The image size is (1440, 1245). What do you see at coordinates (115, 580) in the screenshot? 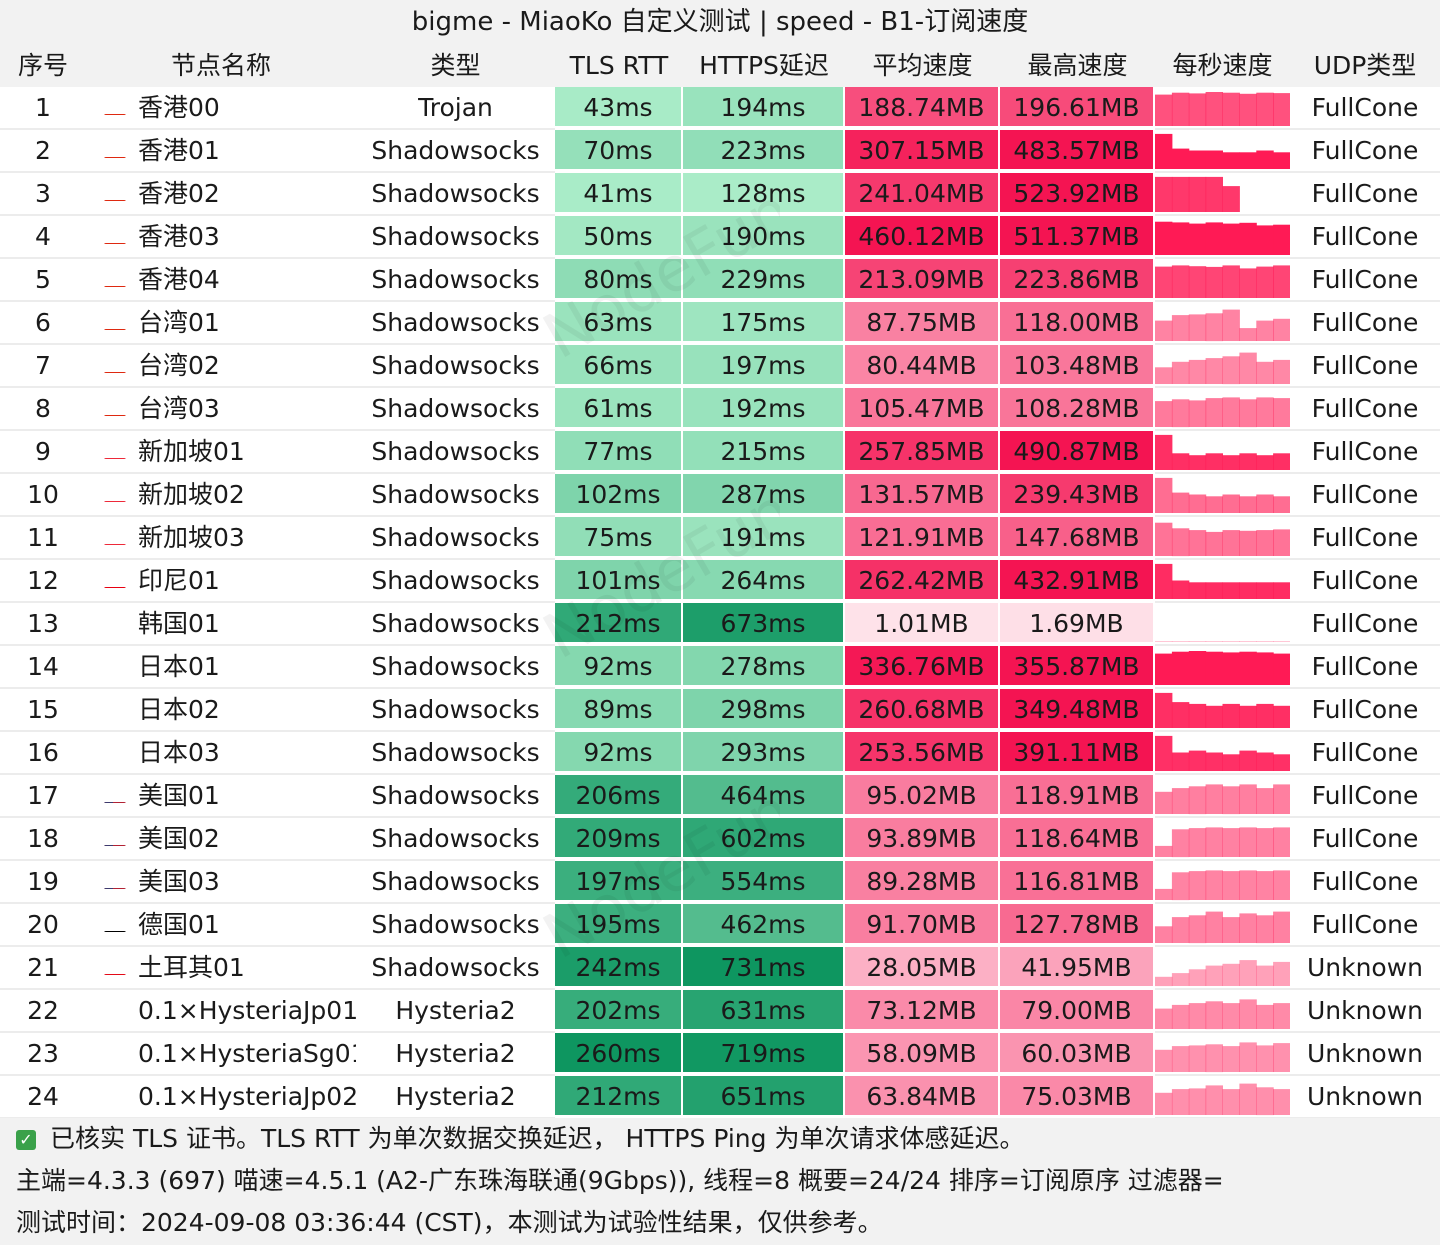
I see `id-flag` at bounding box center [115, 580].